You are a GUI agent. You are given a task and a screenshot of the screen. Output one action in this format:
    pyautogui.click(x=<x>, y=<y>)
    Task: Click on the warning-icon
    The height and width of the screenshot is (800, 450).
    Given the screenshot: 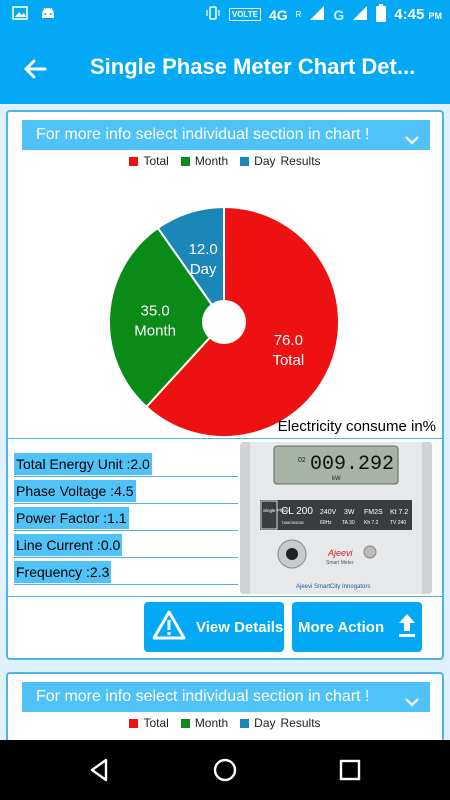 What is the action you would take?
    pyautogui.click(x=169, y=627)
    